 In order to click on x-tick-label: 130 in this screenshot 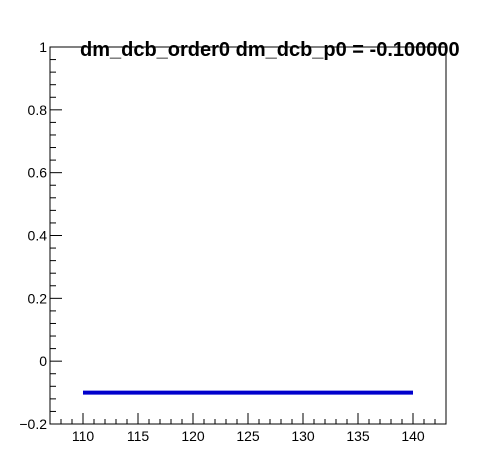, I will do `click(303, 436)`.